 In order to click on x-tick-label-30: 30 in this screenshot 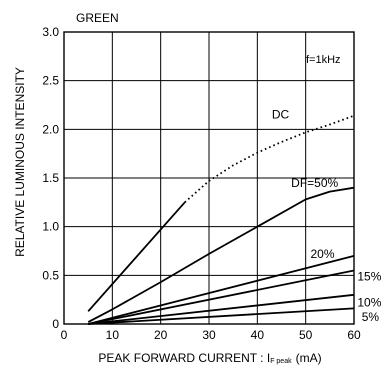, I will do `click(209, 335)`.